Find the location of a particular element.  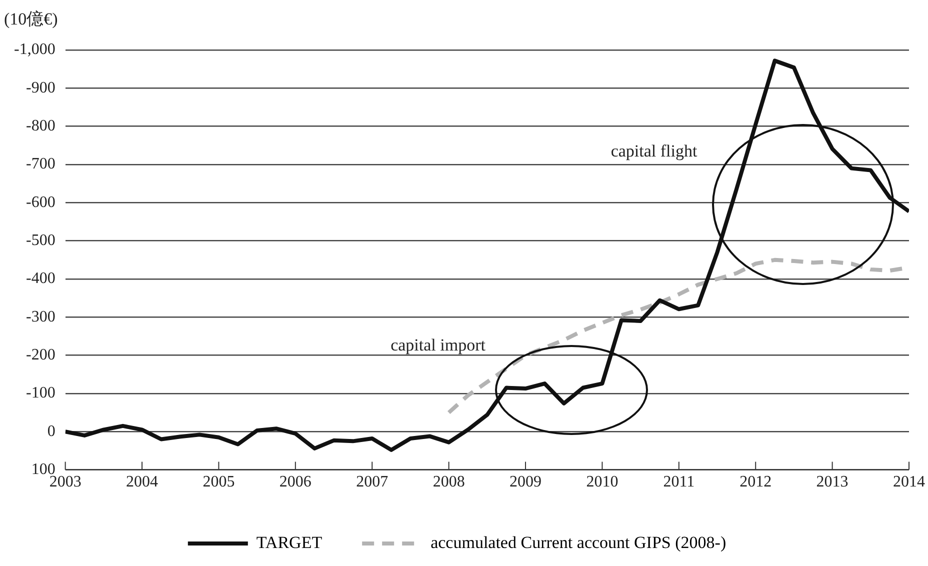

x-tick-label: 2007 is located at coordinates (372, 482).